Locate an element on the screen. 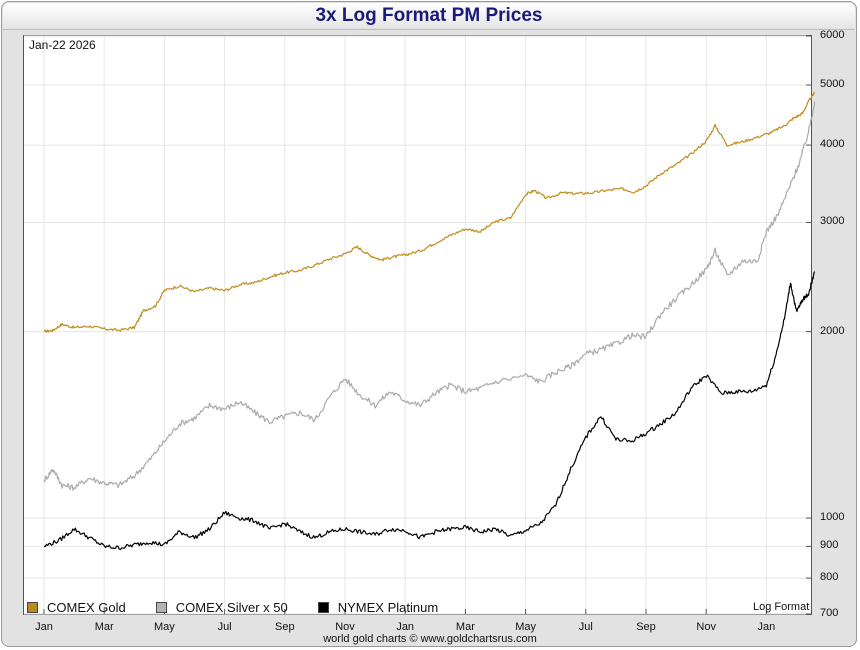  y-tick-label: 700 is located at coordinates (829, 613).